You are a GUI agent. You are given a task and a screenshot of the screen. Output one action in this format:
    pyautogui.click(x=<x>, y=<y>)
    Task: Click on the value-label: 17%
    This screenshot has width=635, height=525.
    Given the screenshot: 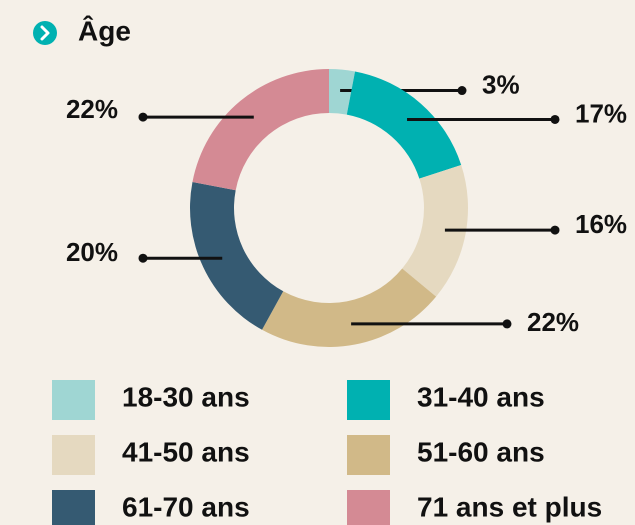 What is the action you would take?
    pyautogui.click(x=601, y=113)
    